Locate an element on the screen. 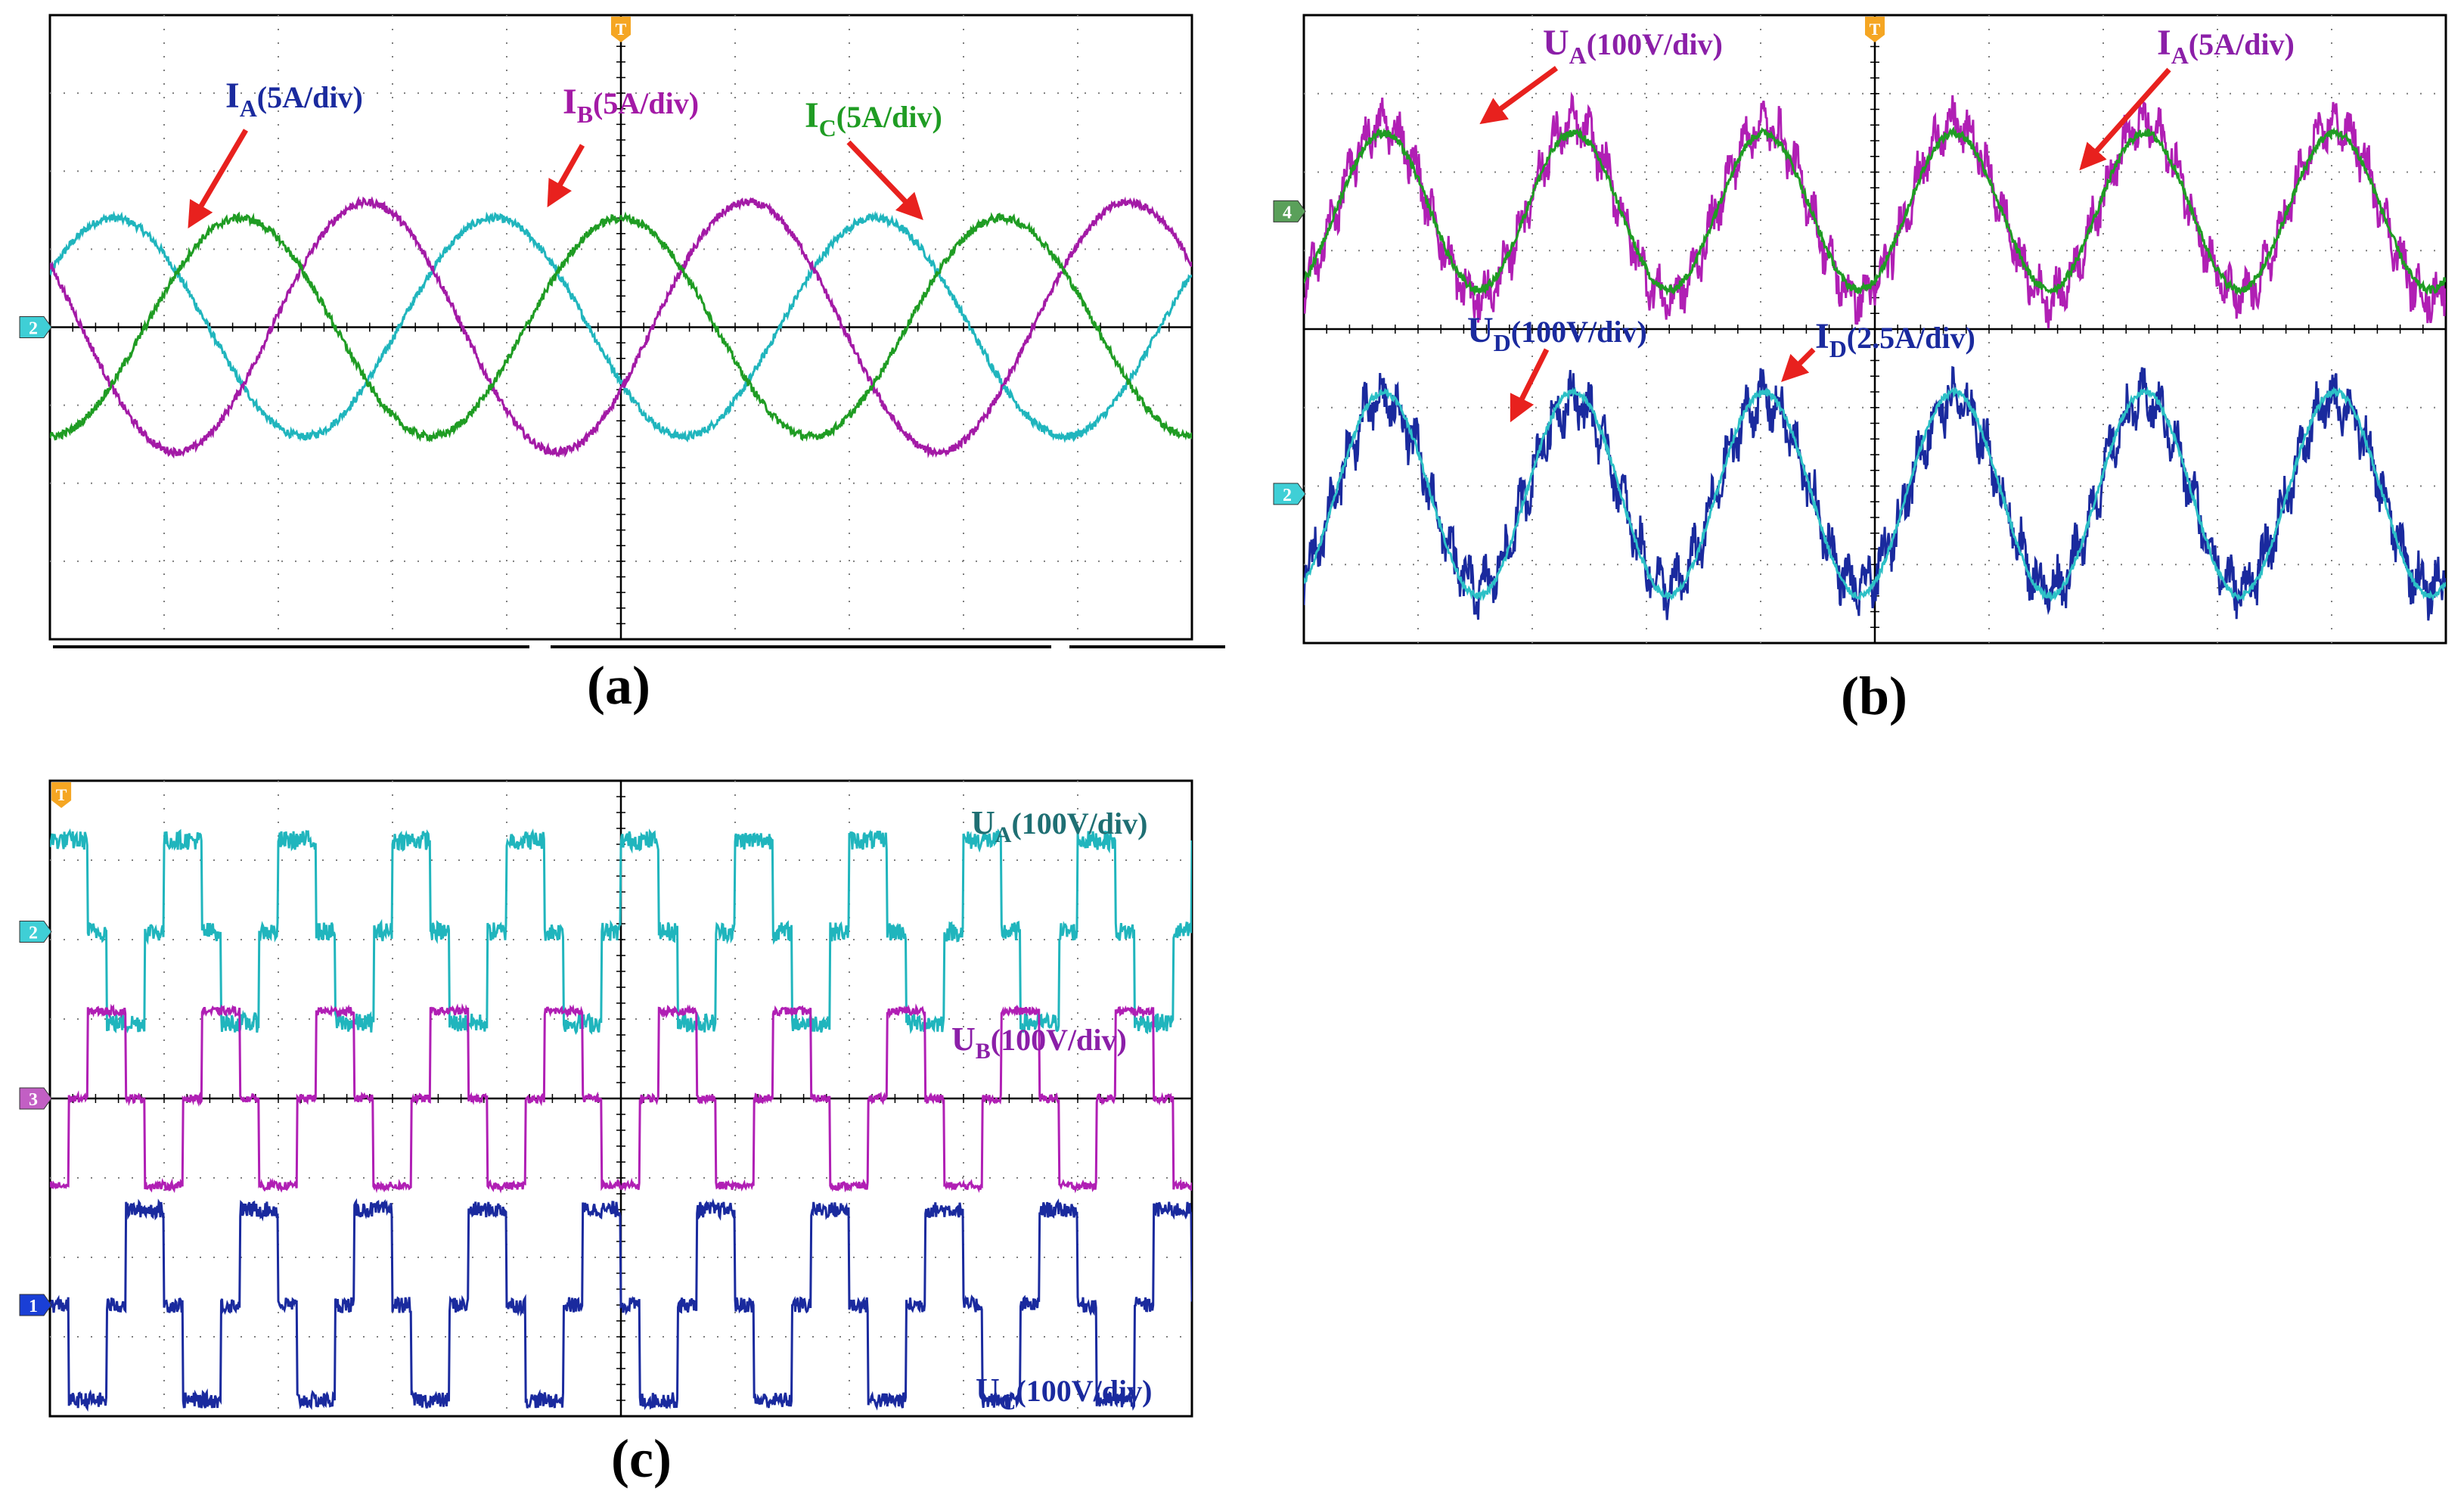 This screenshot has width=2464, height=1507. label-ub-c: UB(100V/div) is located at coordinates (1039, 1042).